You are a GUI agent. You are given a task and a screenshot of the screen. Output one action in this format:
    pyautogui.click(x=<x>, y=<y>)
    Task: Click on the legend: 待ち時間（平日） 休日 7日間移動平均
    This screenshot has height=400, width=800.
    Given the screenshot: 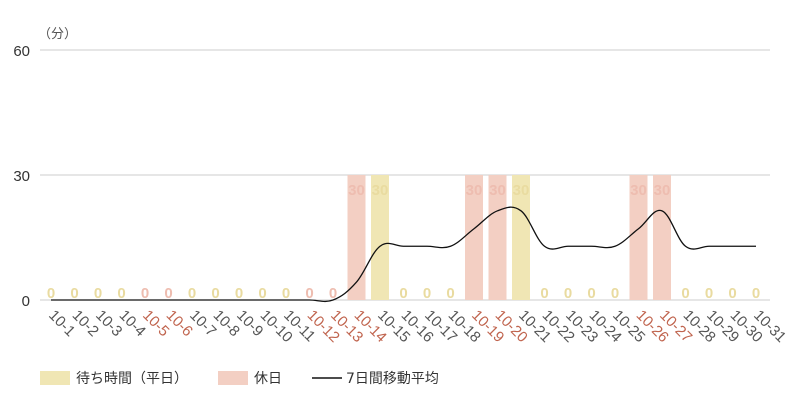 What is the action you would take?
    pyautogui.click(x=239, y=379)
    